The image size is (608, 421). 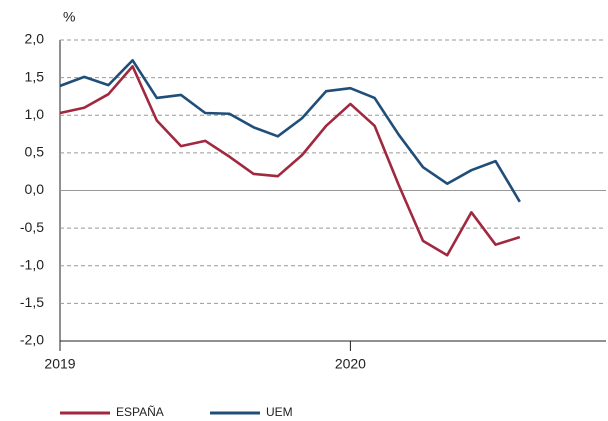 I want to click on y-tick-label: 0,0, so click(x=35, y=189).